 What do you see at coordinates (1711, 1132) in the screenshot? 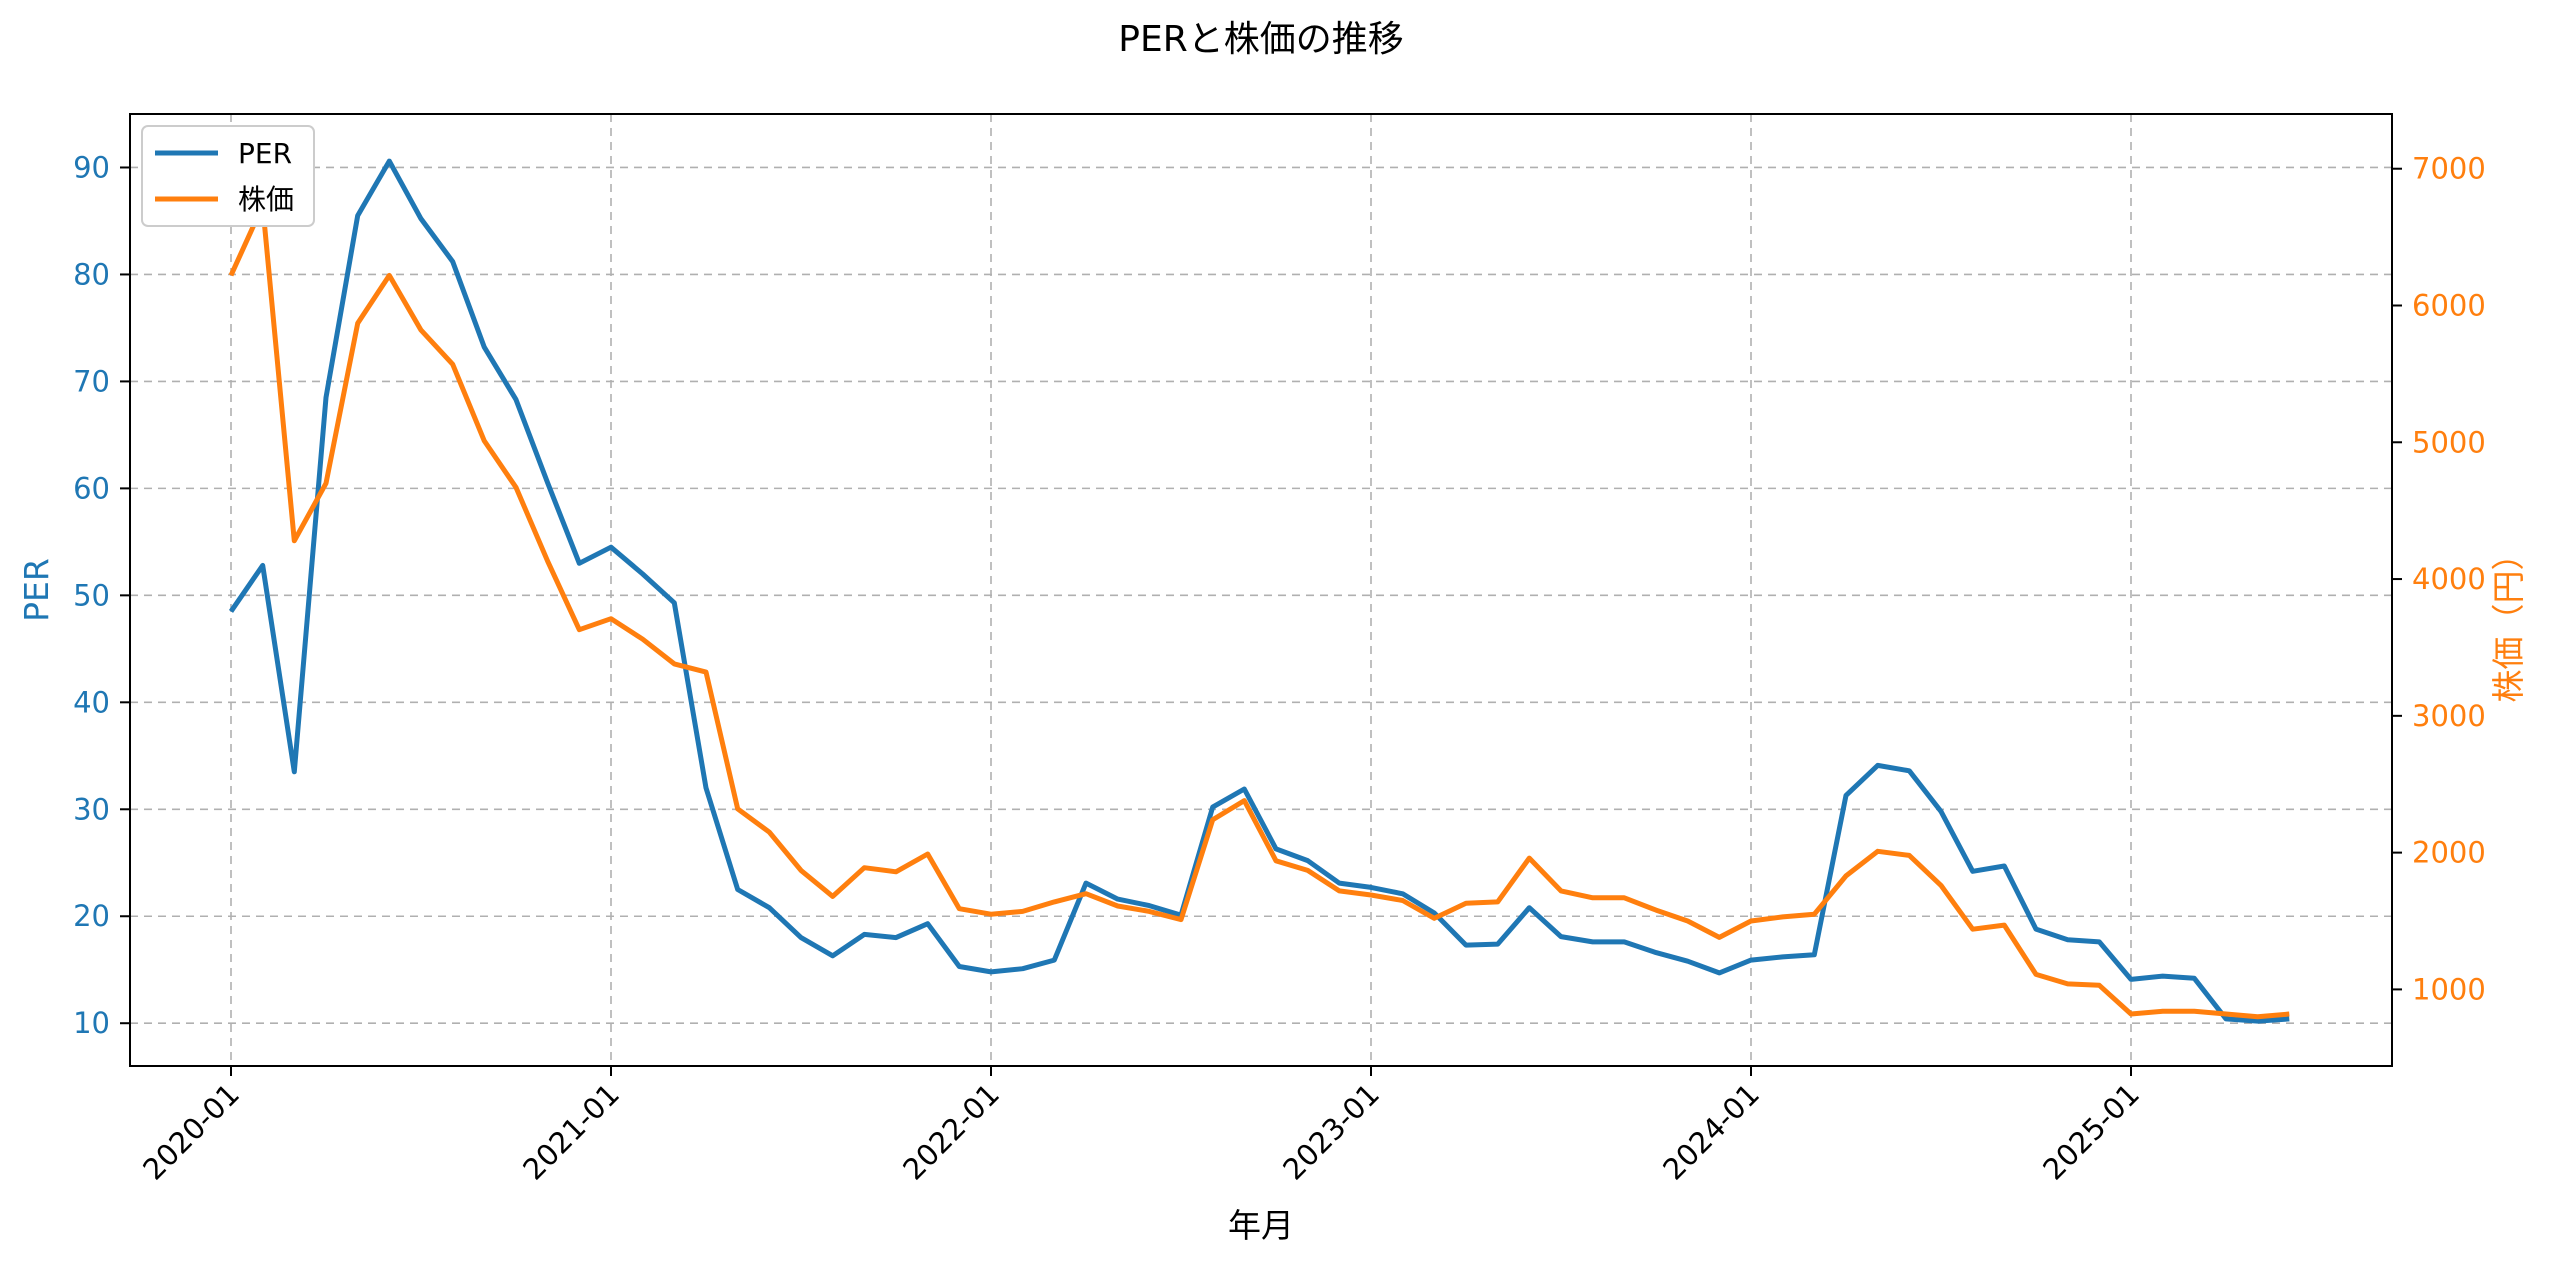
I see `x-tick-label: 2024-01` at bounding box center [1711, 1132].